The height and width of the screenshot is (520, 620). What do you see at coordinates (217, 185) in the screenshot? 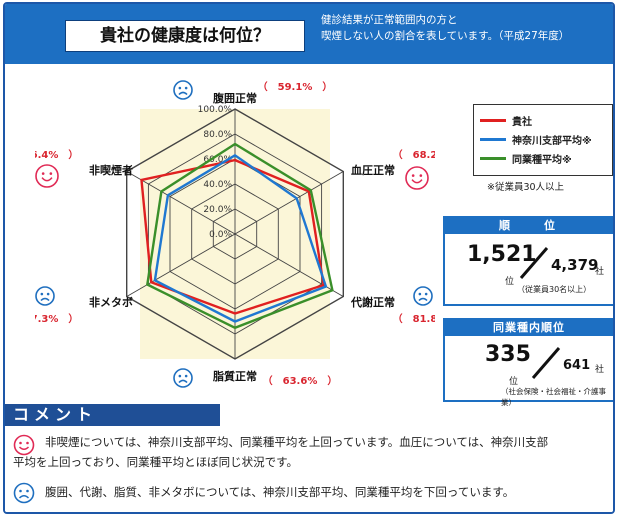
I see `tick-label: 40.0%` at bounding box center [217, 185].